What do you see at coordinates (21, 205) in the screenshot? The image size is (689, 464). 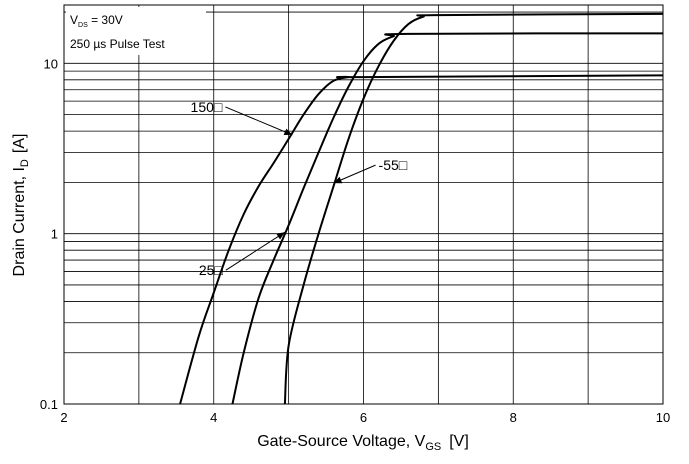 I see `y-axis-title: Drain Current, ID[A]` at bounding box center [21, 205].